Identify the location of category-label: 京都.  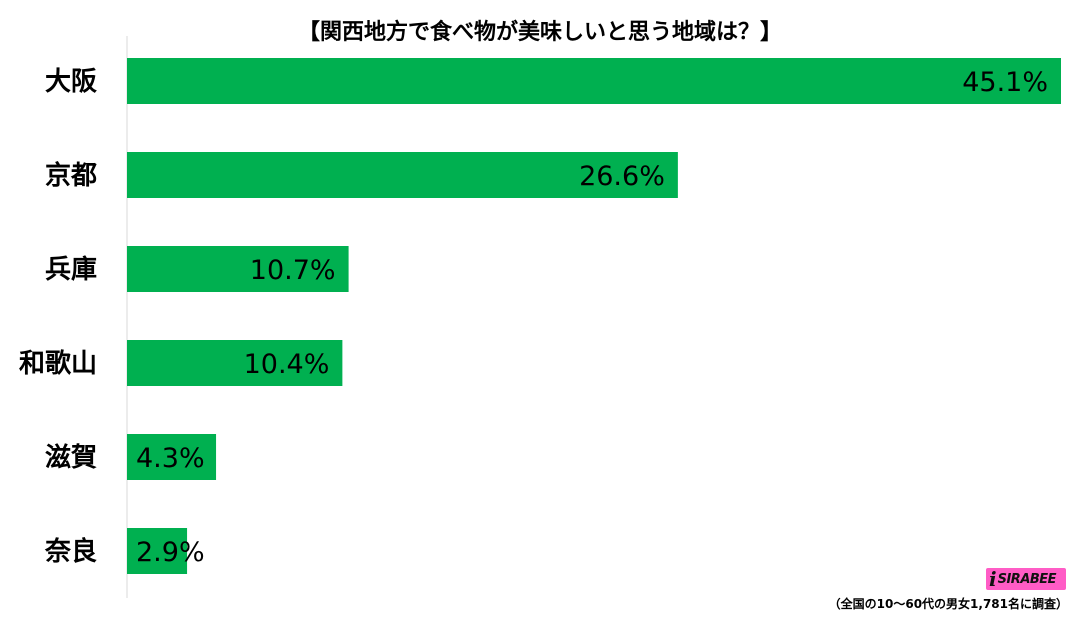
(71, 175).